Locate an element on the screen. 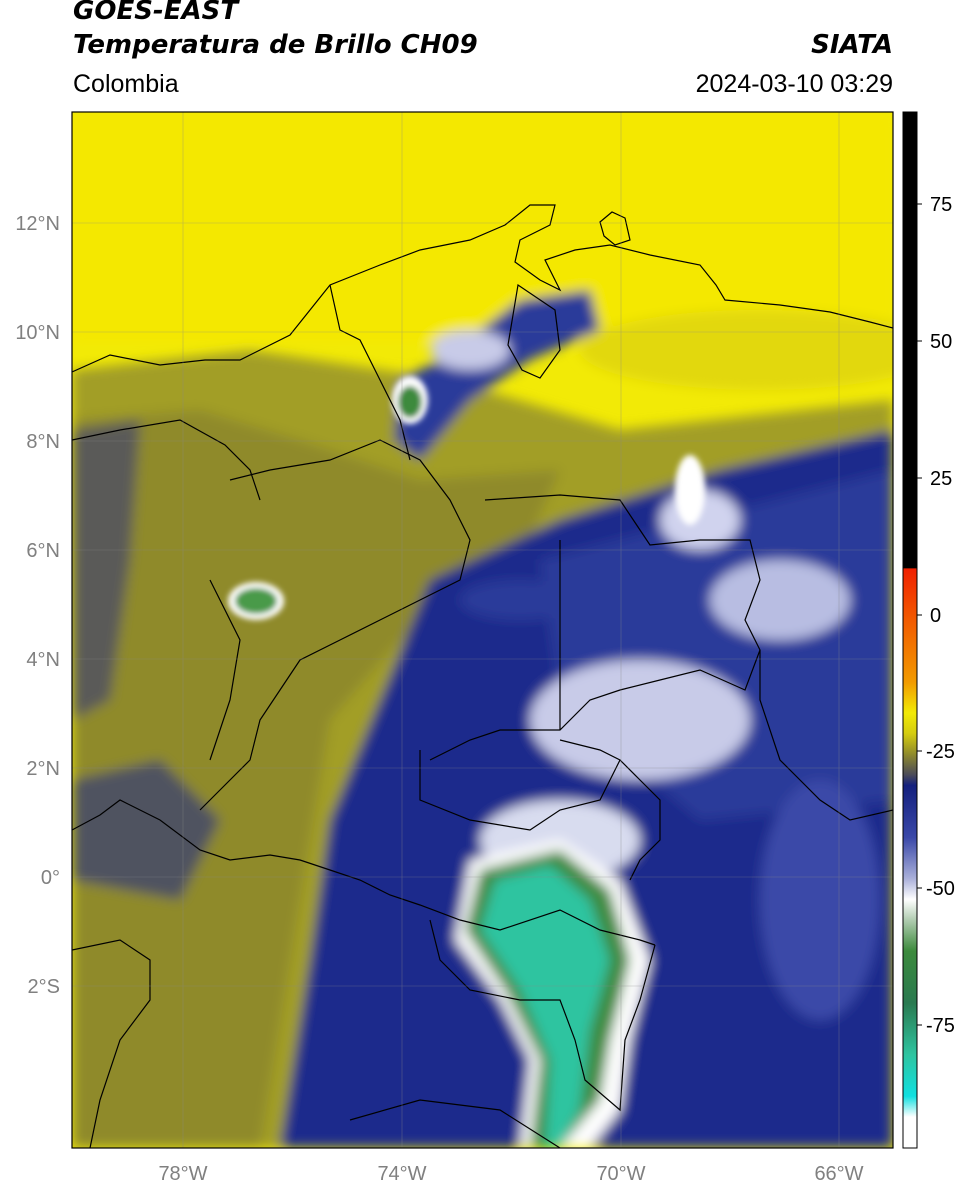  lat-tick-label: 8°N is located at coordinates (43, 442).